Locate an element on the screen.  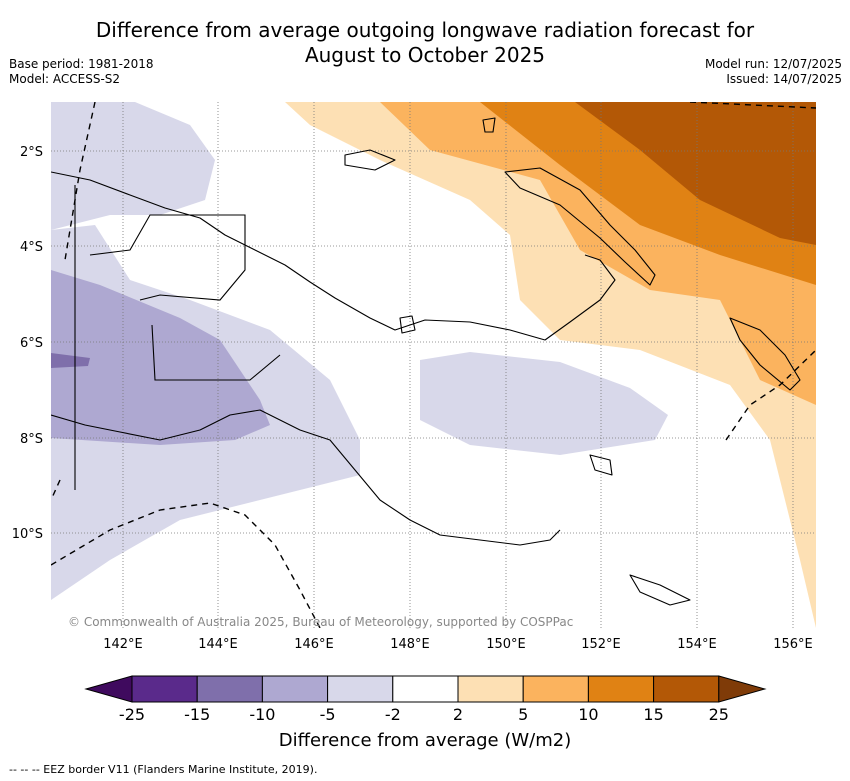
model-run: Model run: 12/07/2025 is located at coordinates (773, 64).